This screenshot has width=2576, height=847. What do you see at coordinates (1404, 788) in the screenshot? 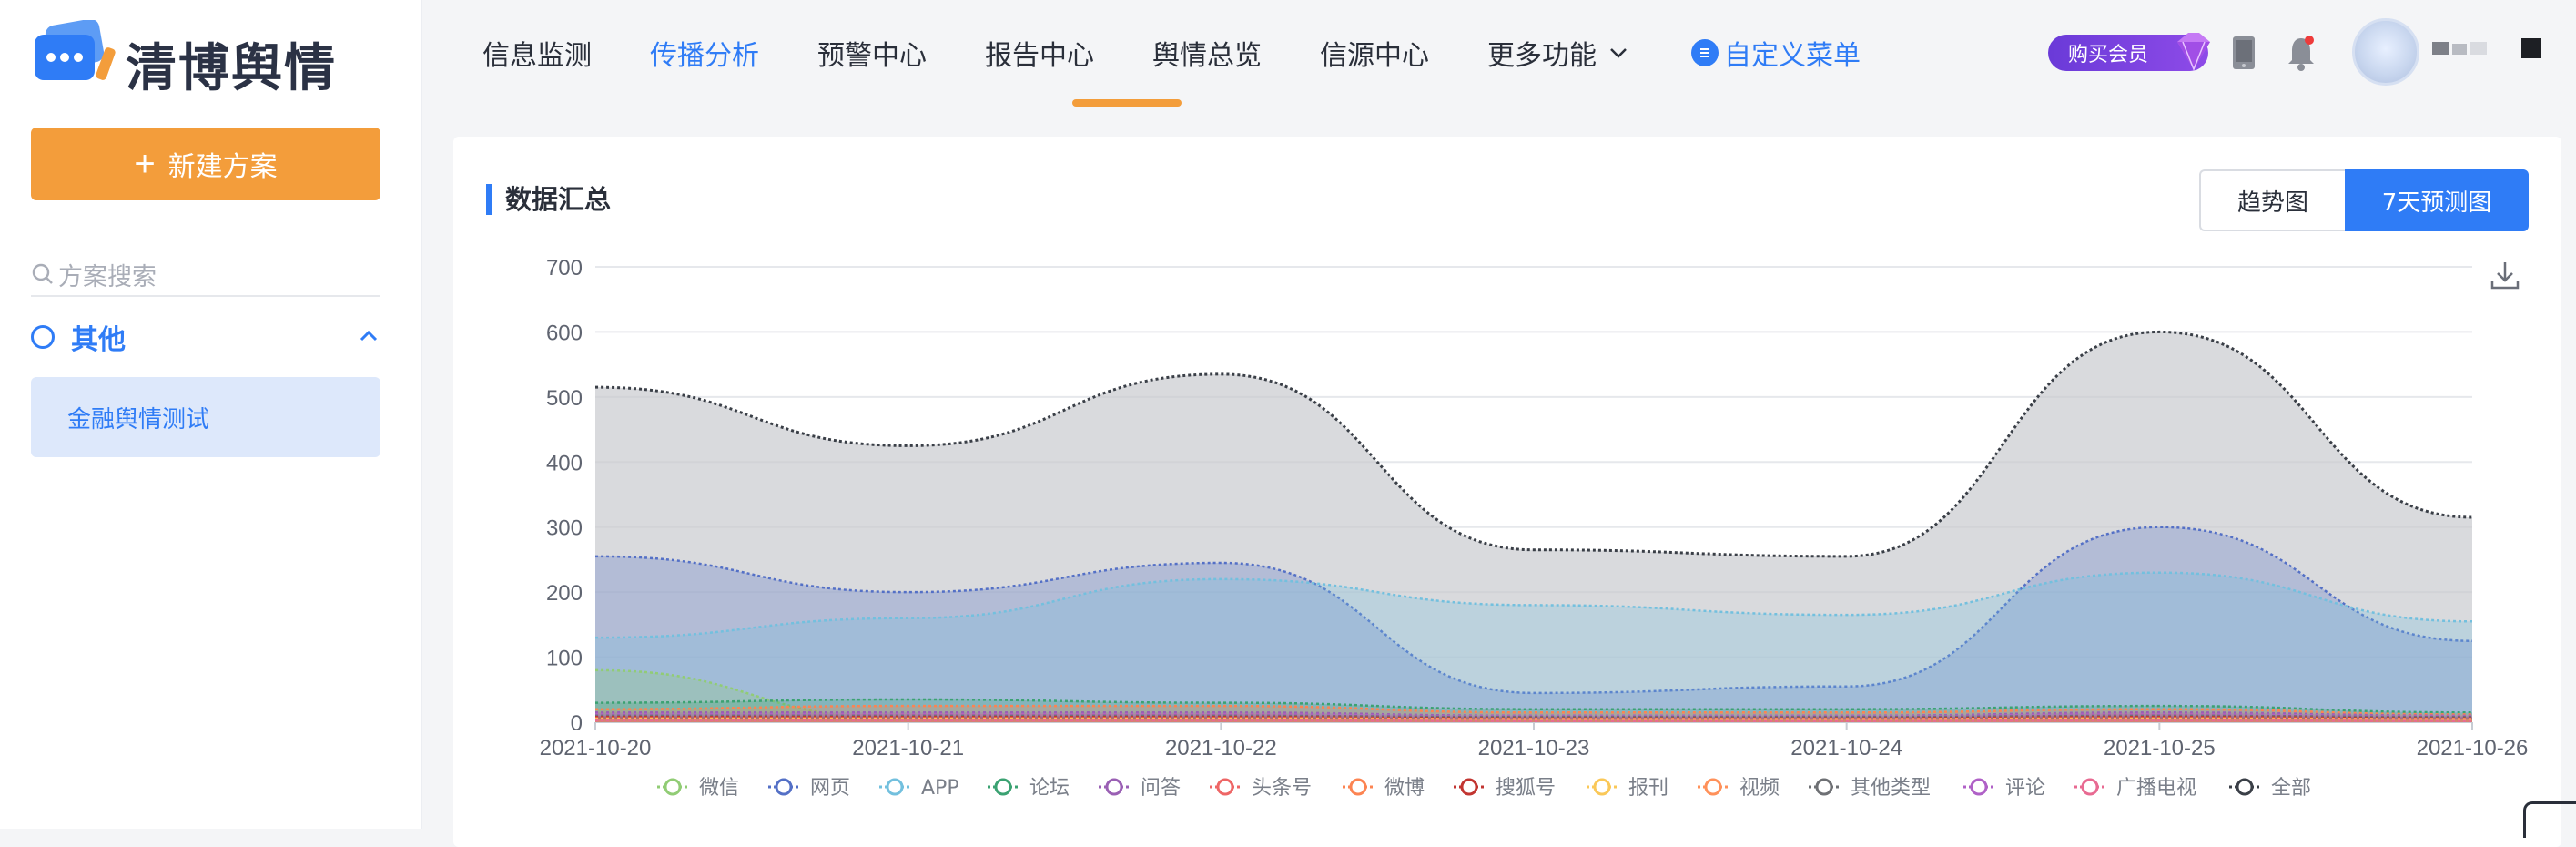
I see `legend-label: 微博` at bounding box center [1404, 788].